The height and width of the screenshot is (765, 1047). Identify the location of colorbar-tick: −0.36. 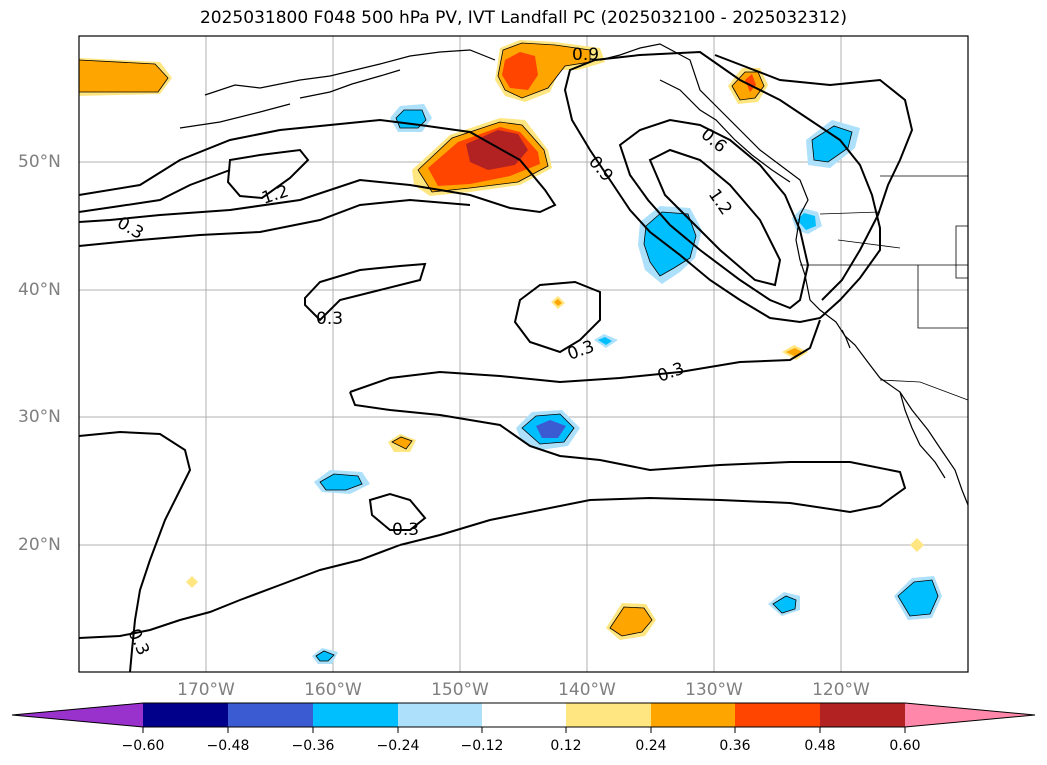
(313, 746).